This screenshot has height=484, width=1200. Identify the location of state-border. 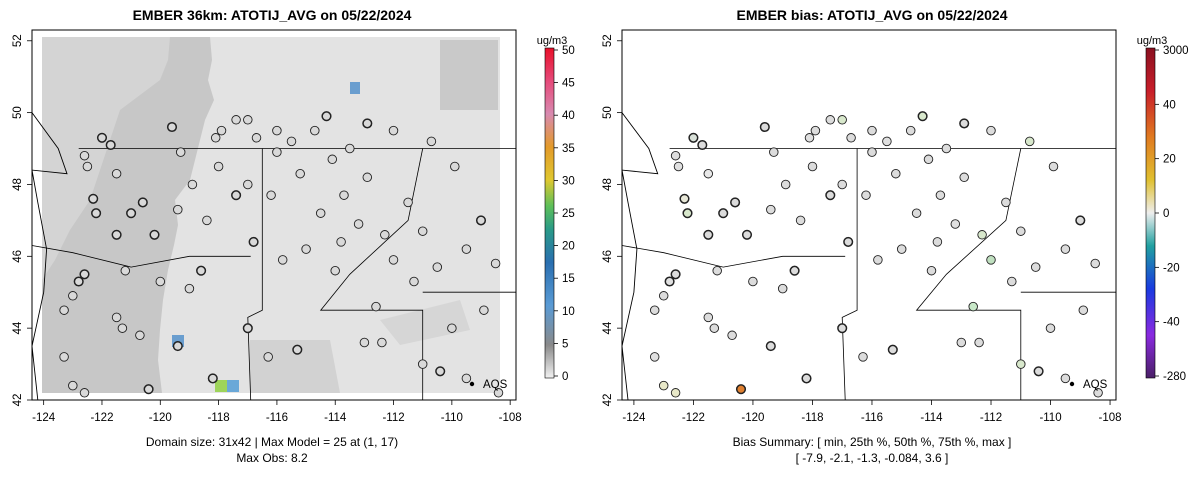
(849, 274).